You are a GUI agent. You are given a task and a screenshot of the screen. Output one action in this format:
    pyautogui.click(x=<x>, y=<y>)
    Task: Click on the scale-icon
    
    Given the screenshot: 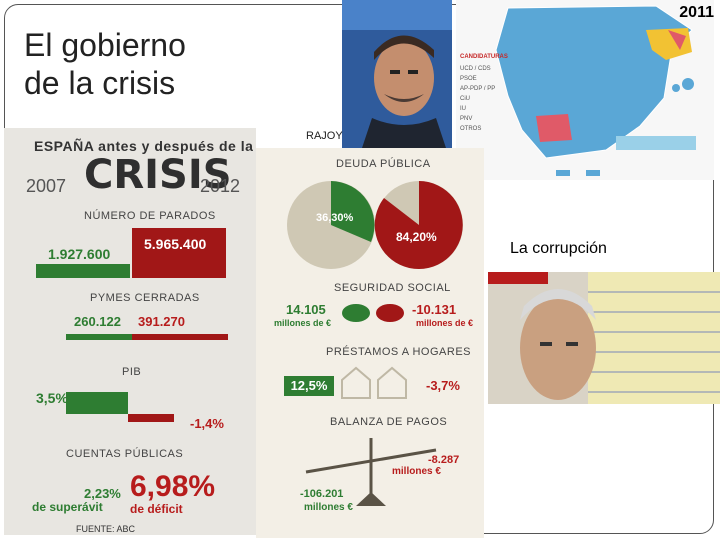 What is the action you would take?
    pyautogui.click(x=371, y=472)
    